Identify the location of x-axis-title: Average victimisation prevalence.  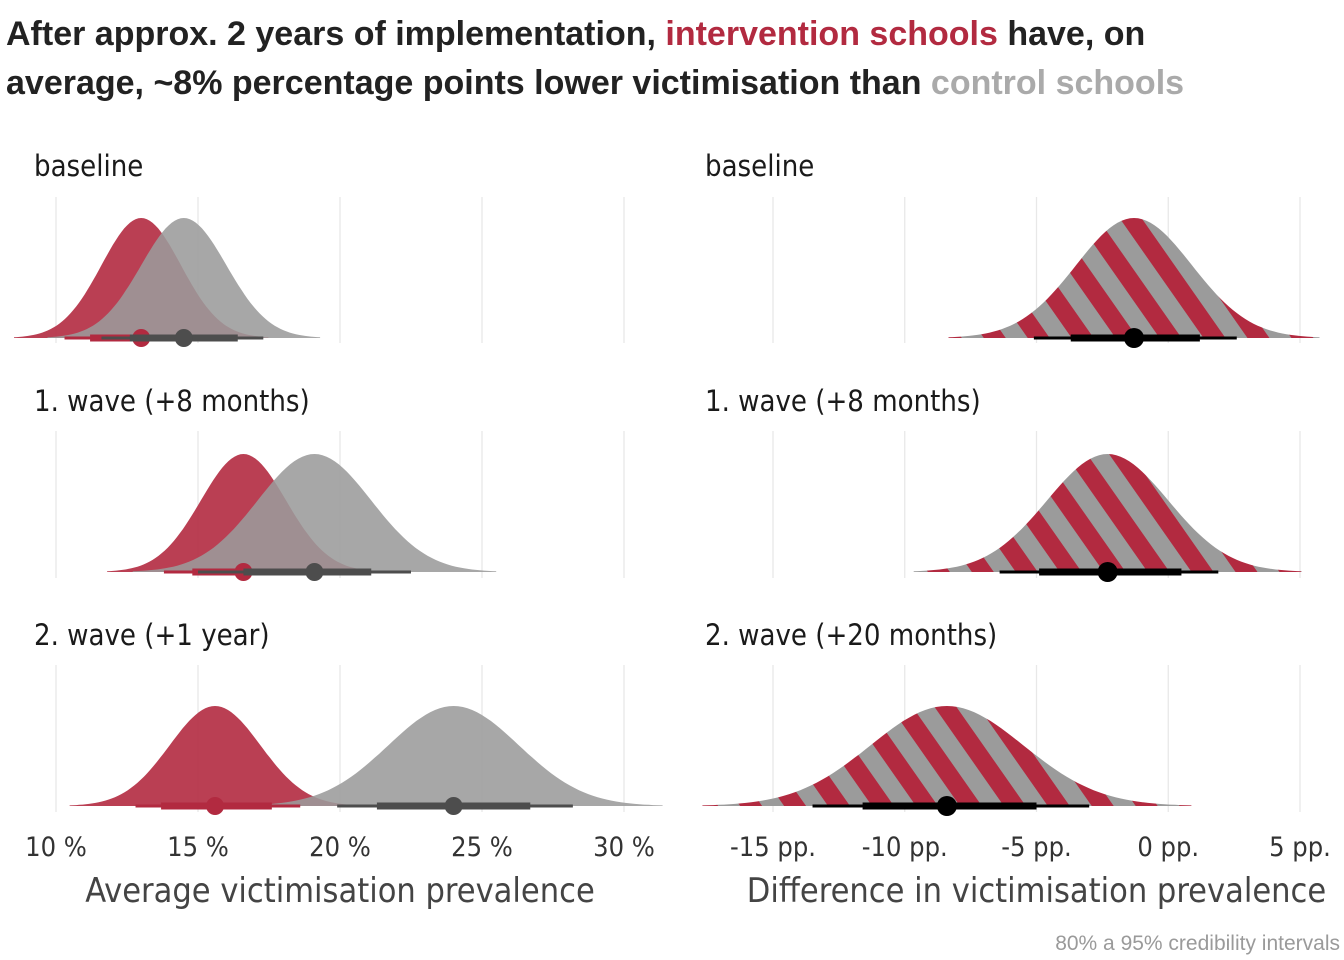
(340, 891).